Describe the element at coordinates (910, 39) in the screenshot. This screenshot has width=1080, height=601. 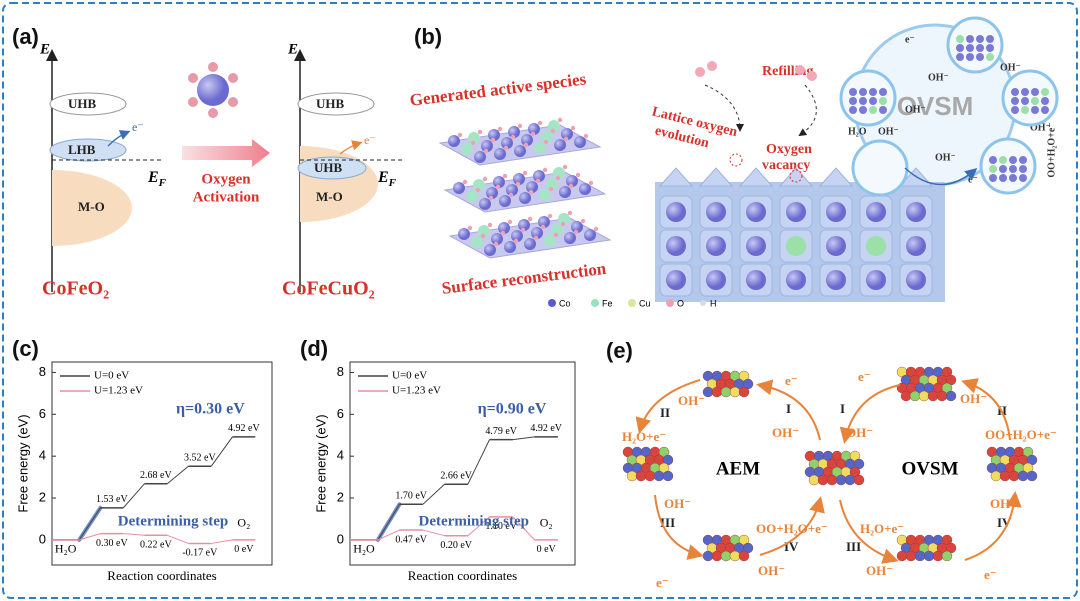
I see `cycle-label: e⁻` at that location.